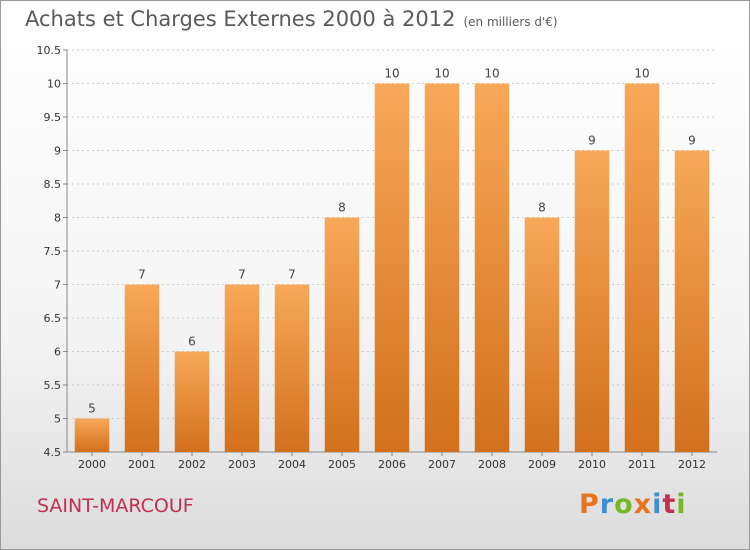 The width and height of the screenshot is (750, 550). Describe the element at coordinates (492, 464) in the screenshot. I see `x-tick-label: 2008` at that location.